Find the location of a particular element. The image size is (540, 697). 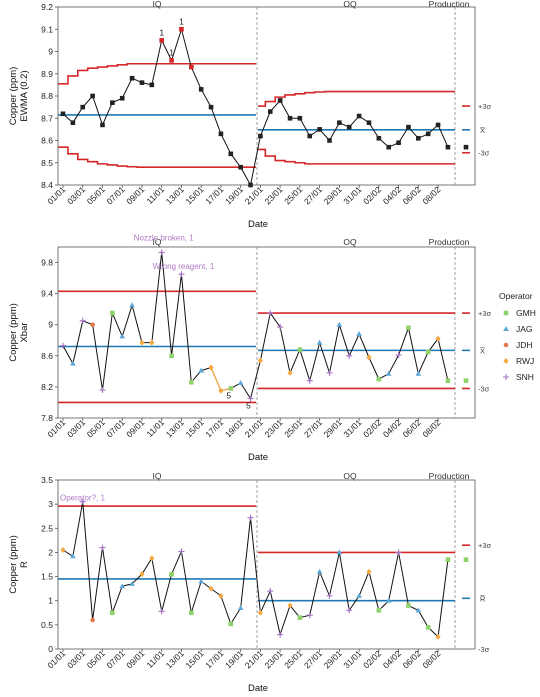

legend-marker-rwj is located at coordinates (506, 361).